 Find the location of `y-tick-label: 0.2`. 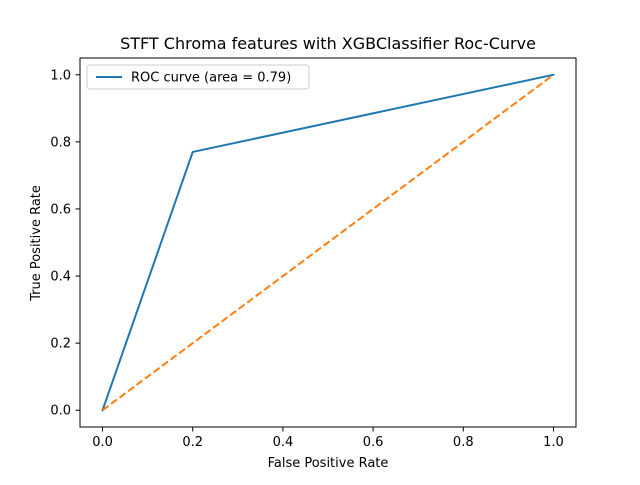

y-tick-label: 0.2 is located at coordinates (60, 344).